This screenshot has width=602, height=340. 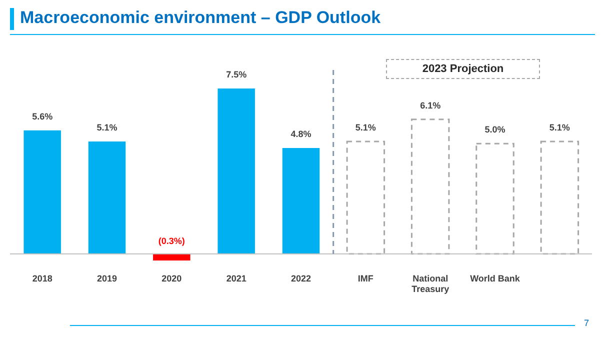 I want to click on data-label: 5.6%, so click(x=42, y=116).